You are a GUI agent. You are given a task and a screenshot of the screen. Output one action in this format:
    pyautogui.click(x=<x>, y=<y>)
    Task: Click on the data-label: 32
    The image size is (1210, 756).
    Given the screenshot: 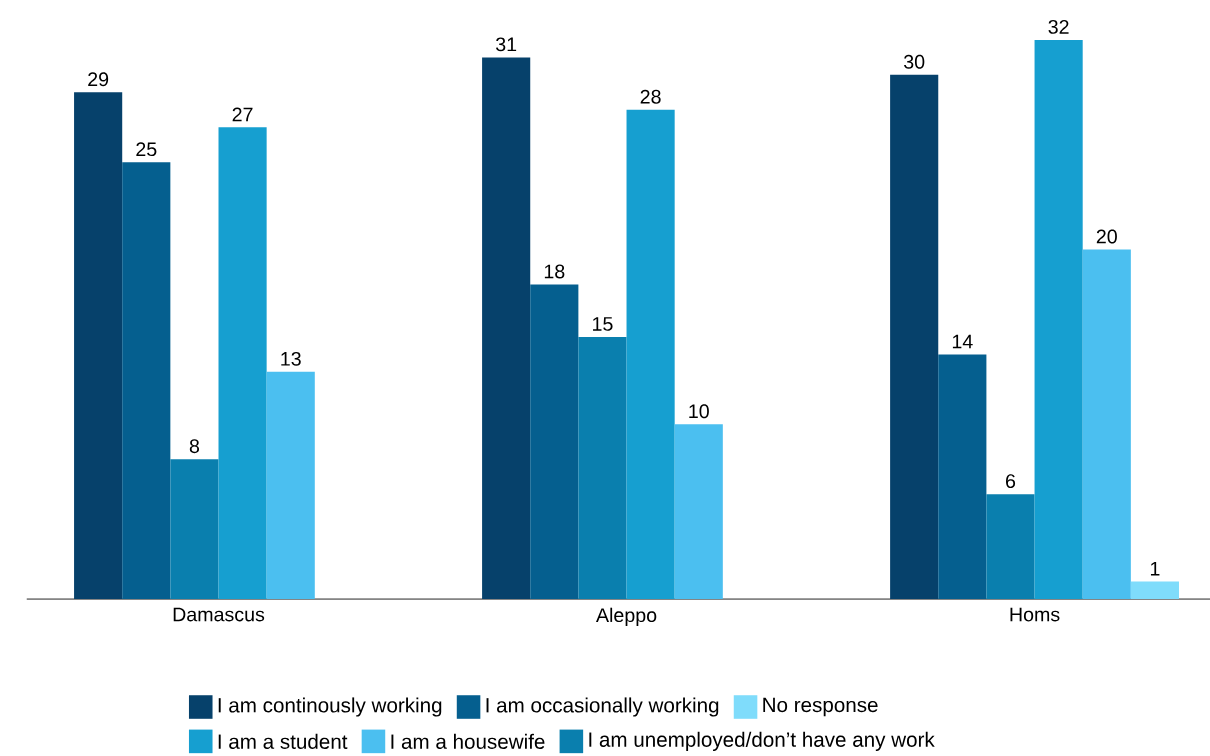 What is the action you would take?
    pyautogui.click(x=1058, y=26)
    